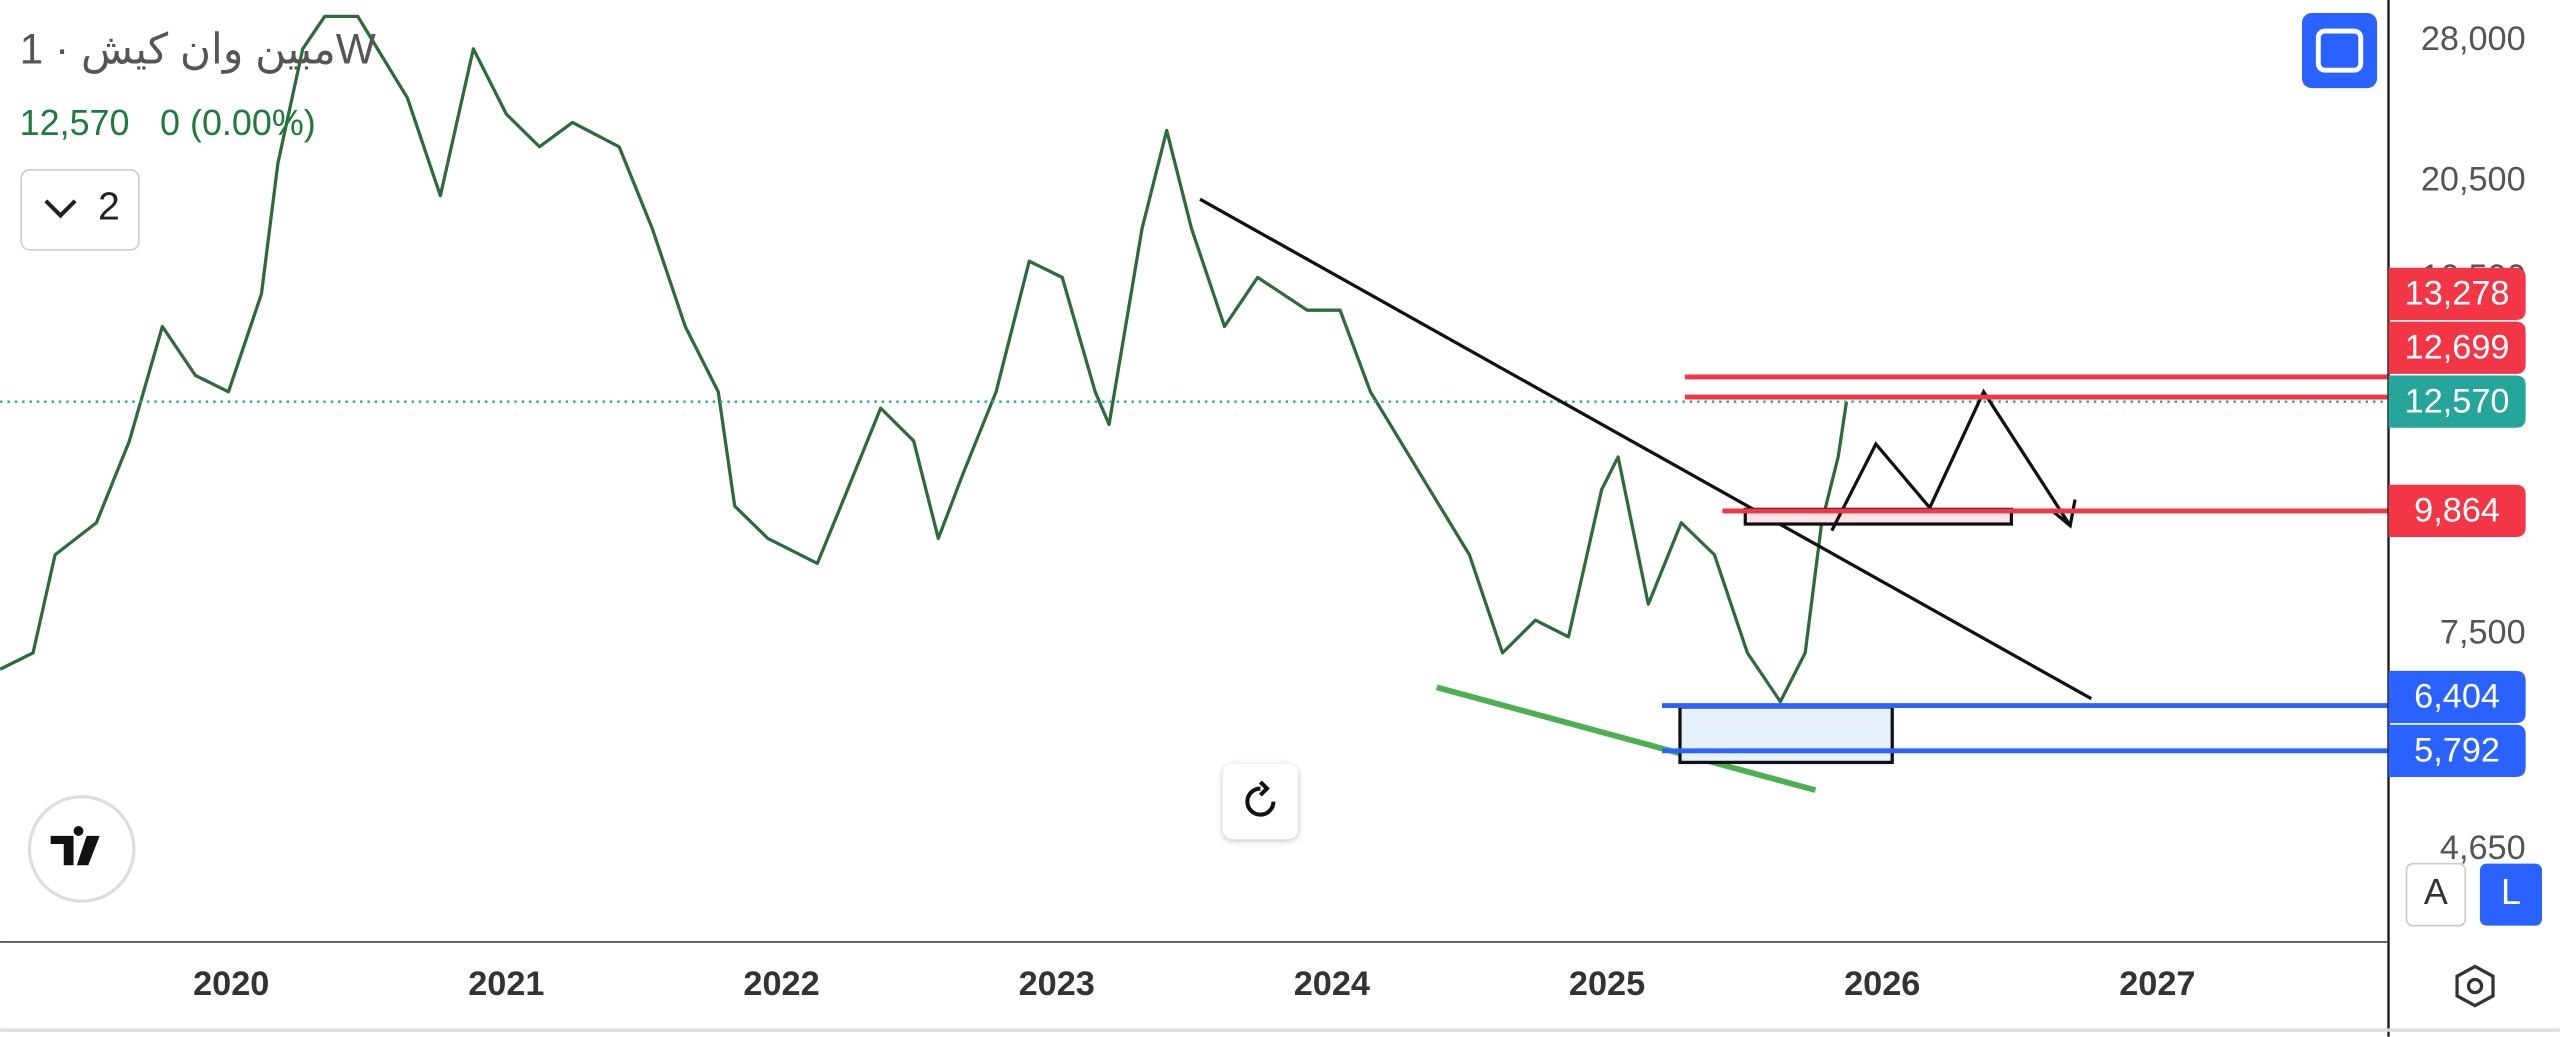  What do you see at coordinates (781, 984) in the screenshot?
I see `x-tick-label: 2022` at bounding box center [781, 984].